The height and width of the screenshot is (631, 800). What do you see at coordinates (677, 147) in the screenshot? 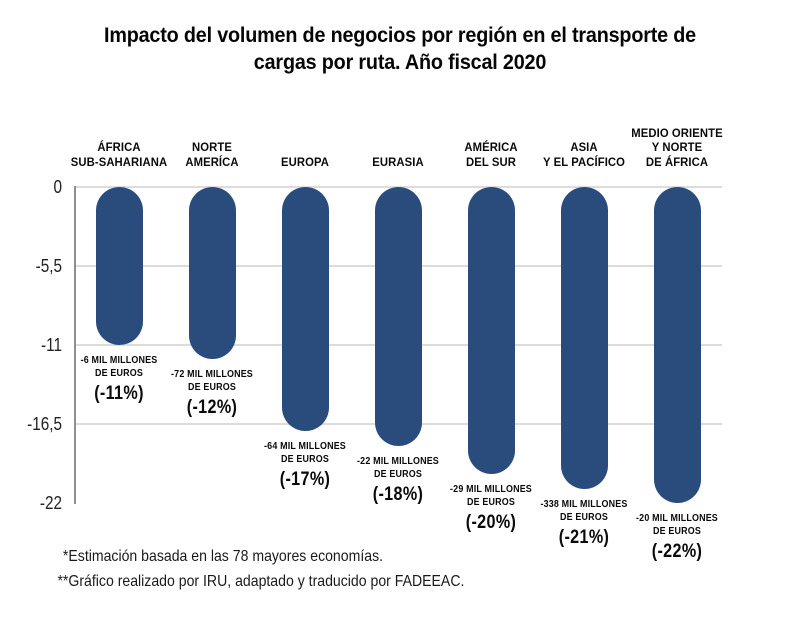
I see `category-label-line: Y NORTE` at bounding box center [677, 147].